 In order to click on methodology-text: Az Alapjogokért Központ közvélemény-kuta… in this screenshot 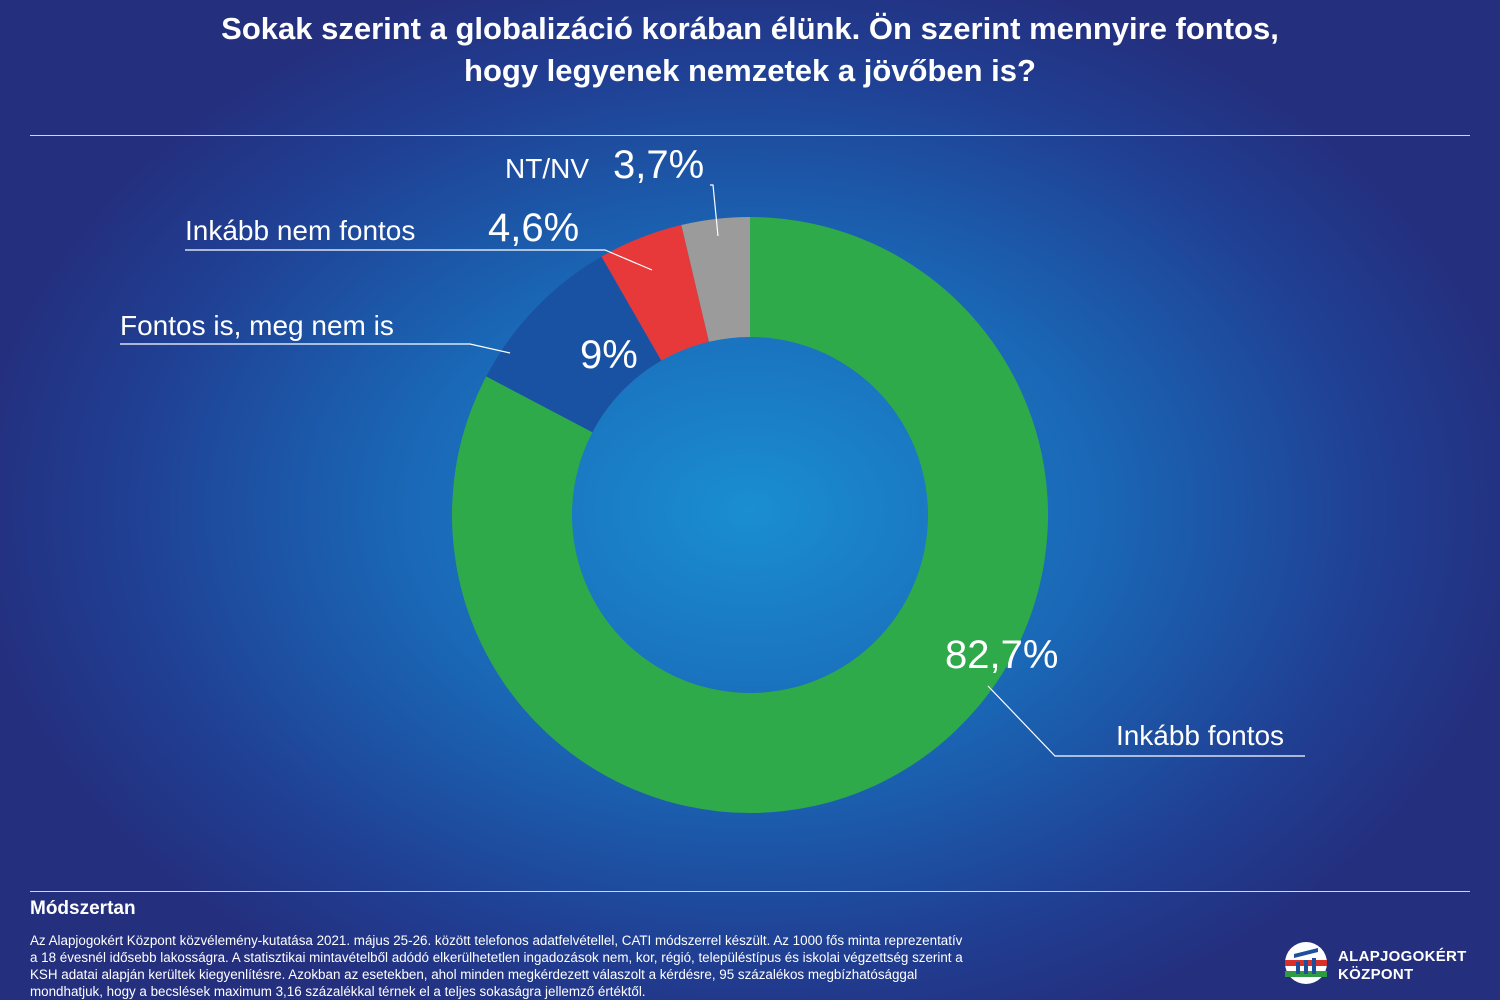, I will do `click(580, 966)`.